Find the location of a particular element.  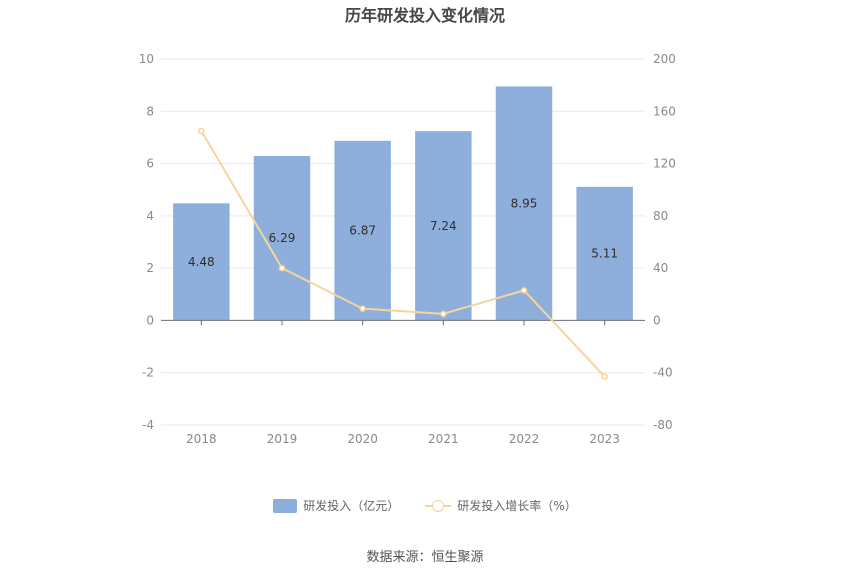

bar-data-label: 6.29 is located at coordinates (282, 238).